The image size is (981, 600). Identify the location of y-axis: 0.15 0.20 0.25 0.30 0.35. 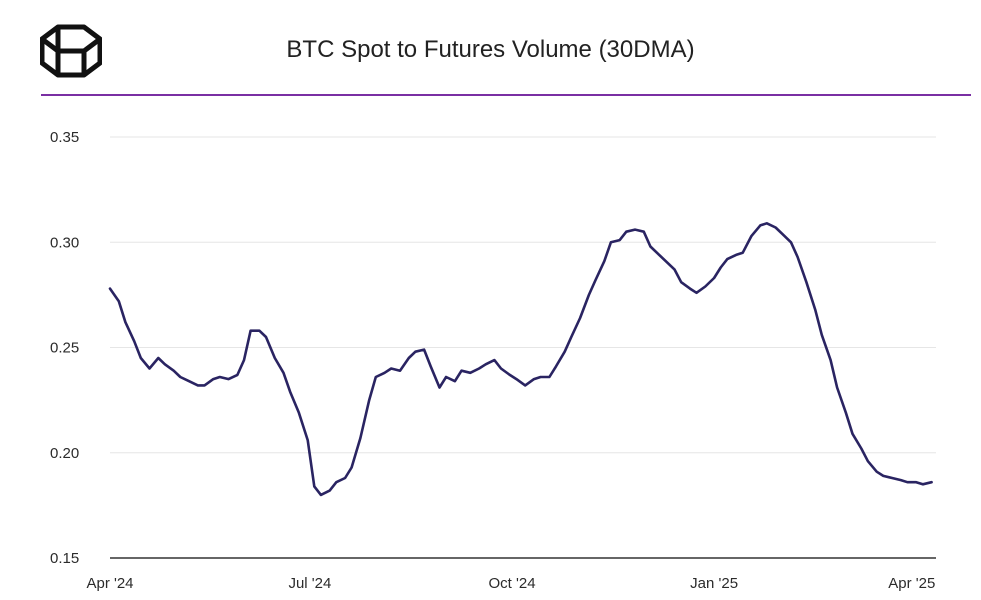
(64, 348).